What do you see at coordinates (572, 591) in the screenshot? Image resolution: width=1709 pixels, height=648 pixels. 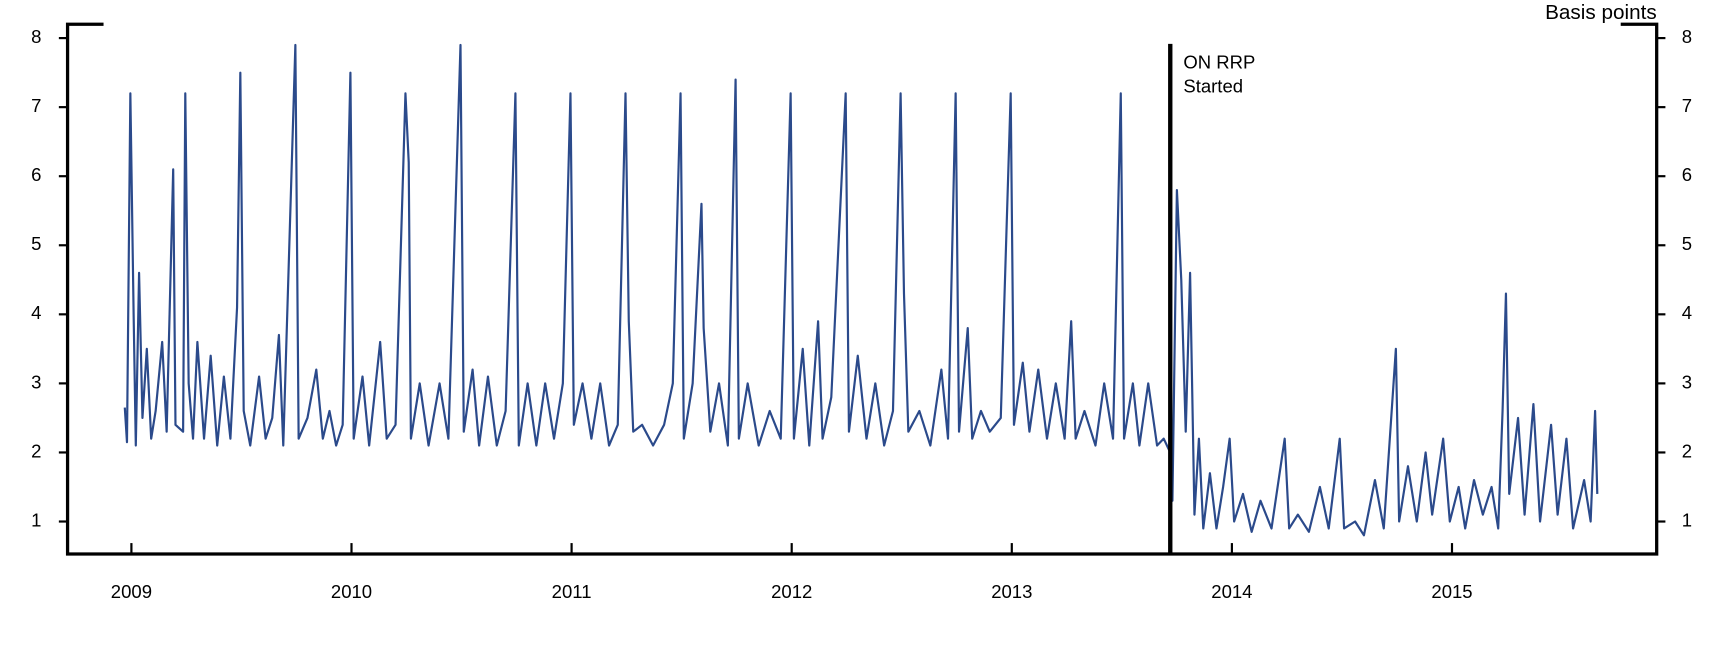 I see `x-tick-label: 2011` at bounding box center [572, 591].